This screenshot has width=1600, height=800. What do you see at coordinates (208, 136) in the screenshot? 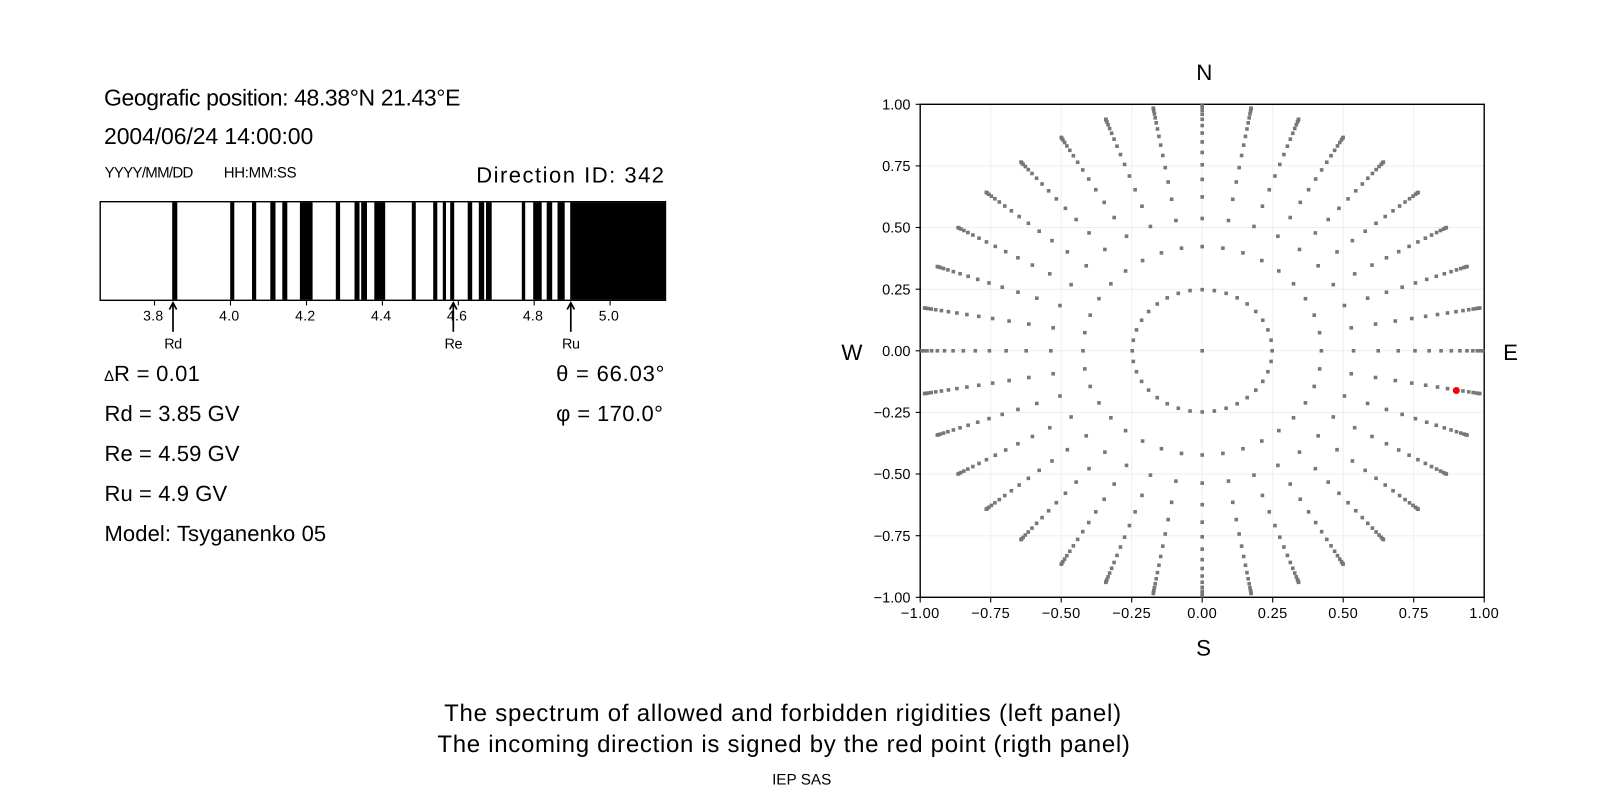
I see `svg-text: 2004/06/24 14:00:00` at bounding box center [208, 136].